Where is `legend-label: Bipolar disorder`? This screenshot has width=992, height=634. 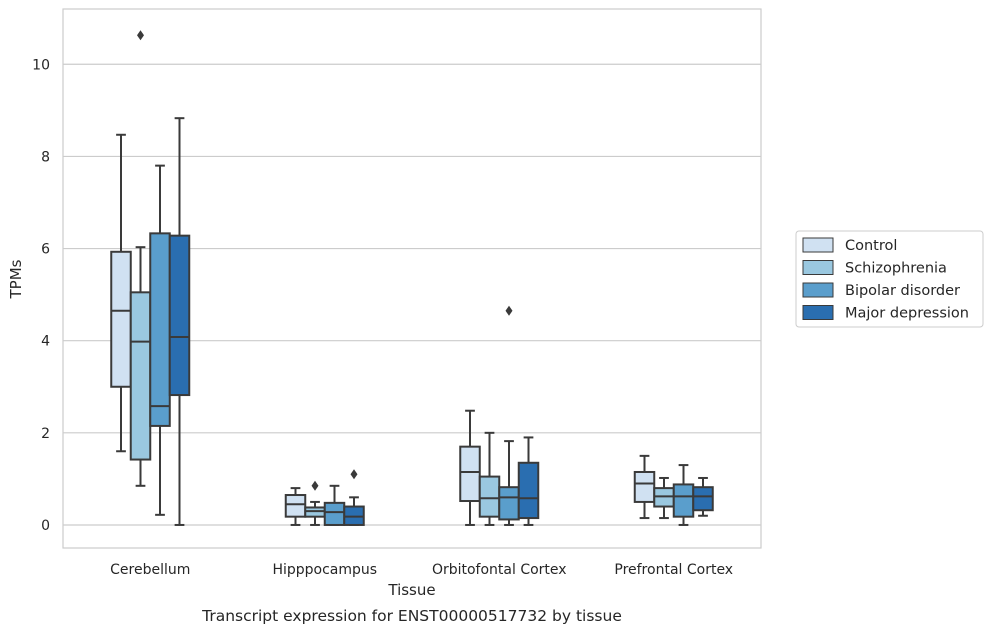
legend-label: Bipolar disorder is located at coordinates (902, 291).